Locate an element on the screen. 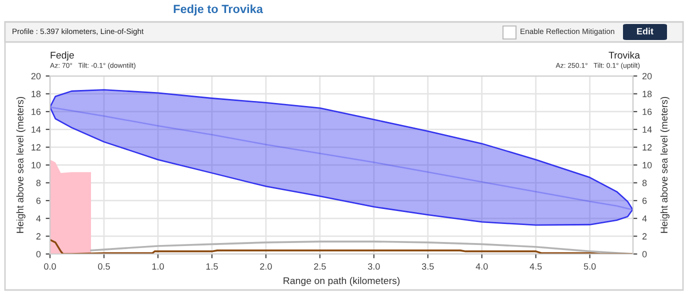 Image resolution: width=690 pixels, height=294 pixels. y-tick-label: 4 is located at coordinates (38, 218).